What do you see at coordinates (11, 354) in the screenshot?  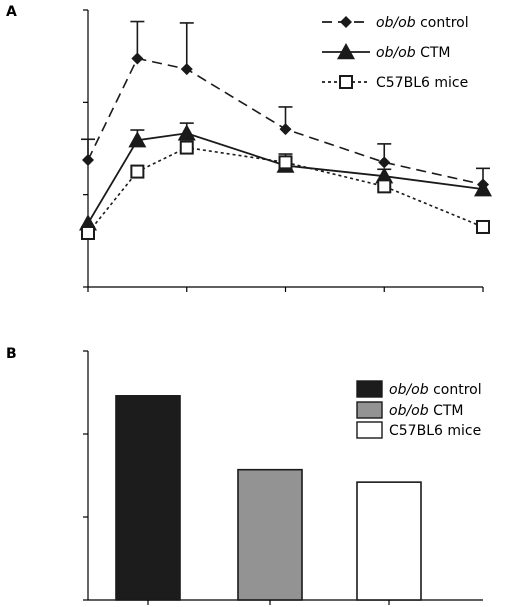 I see `panel-b-label: B` at bounding box center [11, 354].